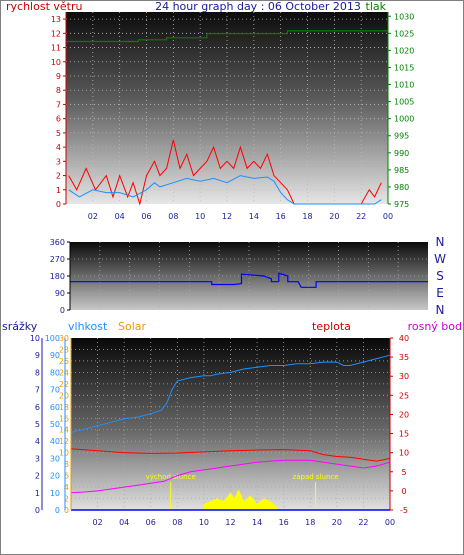 This screenshot has width=464, height=555. Describe the element at coordinates (55, 476) in the screenshot. I see `humidity-tick-label: 20` at that location.